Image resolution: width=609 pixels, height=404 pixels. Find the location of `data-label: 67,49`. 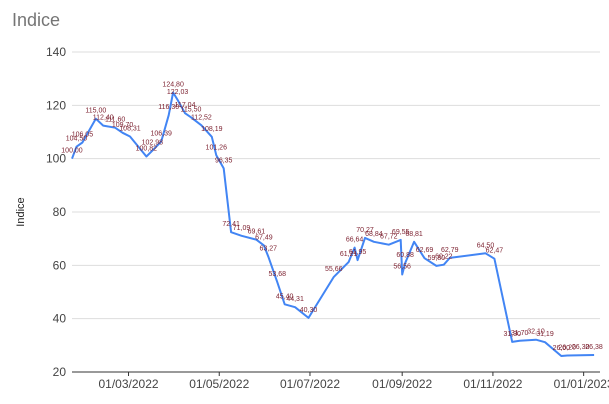

data-label: 67,49 is located at coordinates (264, 237).